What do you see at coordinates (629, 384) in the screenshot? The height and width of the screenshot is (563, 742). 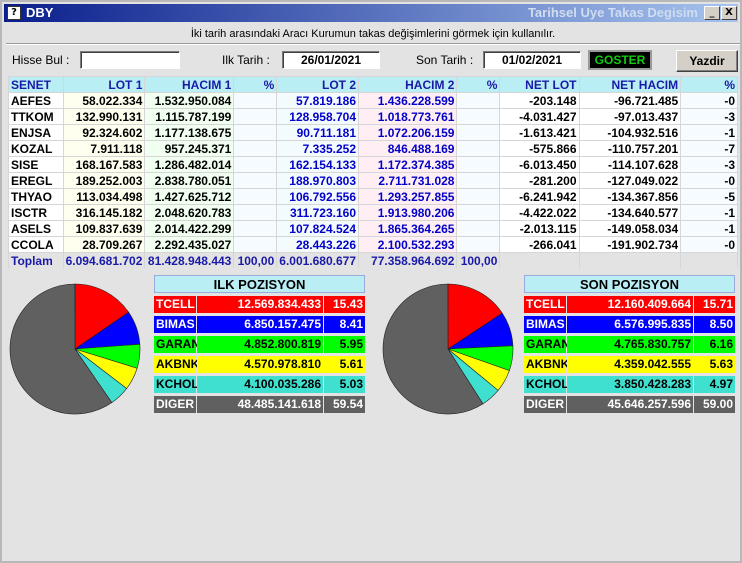 I see `pozisyon-row: KCHOL 3.850.428.283 4.97` at bounding box center [629, 384].